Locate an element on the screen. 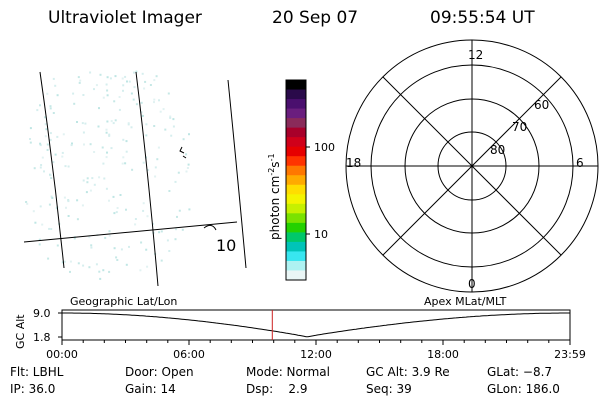 This screenshot has height=400, width=600. ip-status: IP: 36.0 is located at coordinates (33, 389).